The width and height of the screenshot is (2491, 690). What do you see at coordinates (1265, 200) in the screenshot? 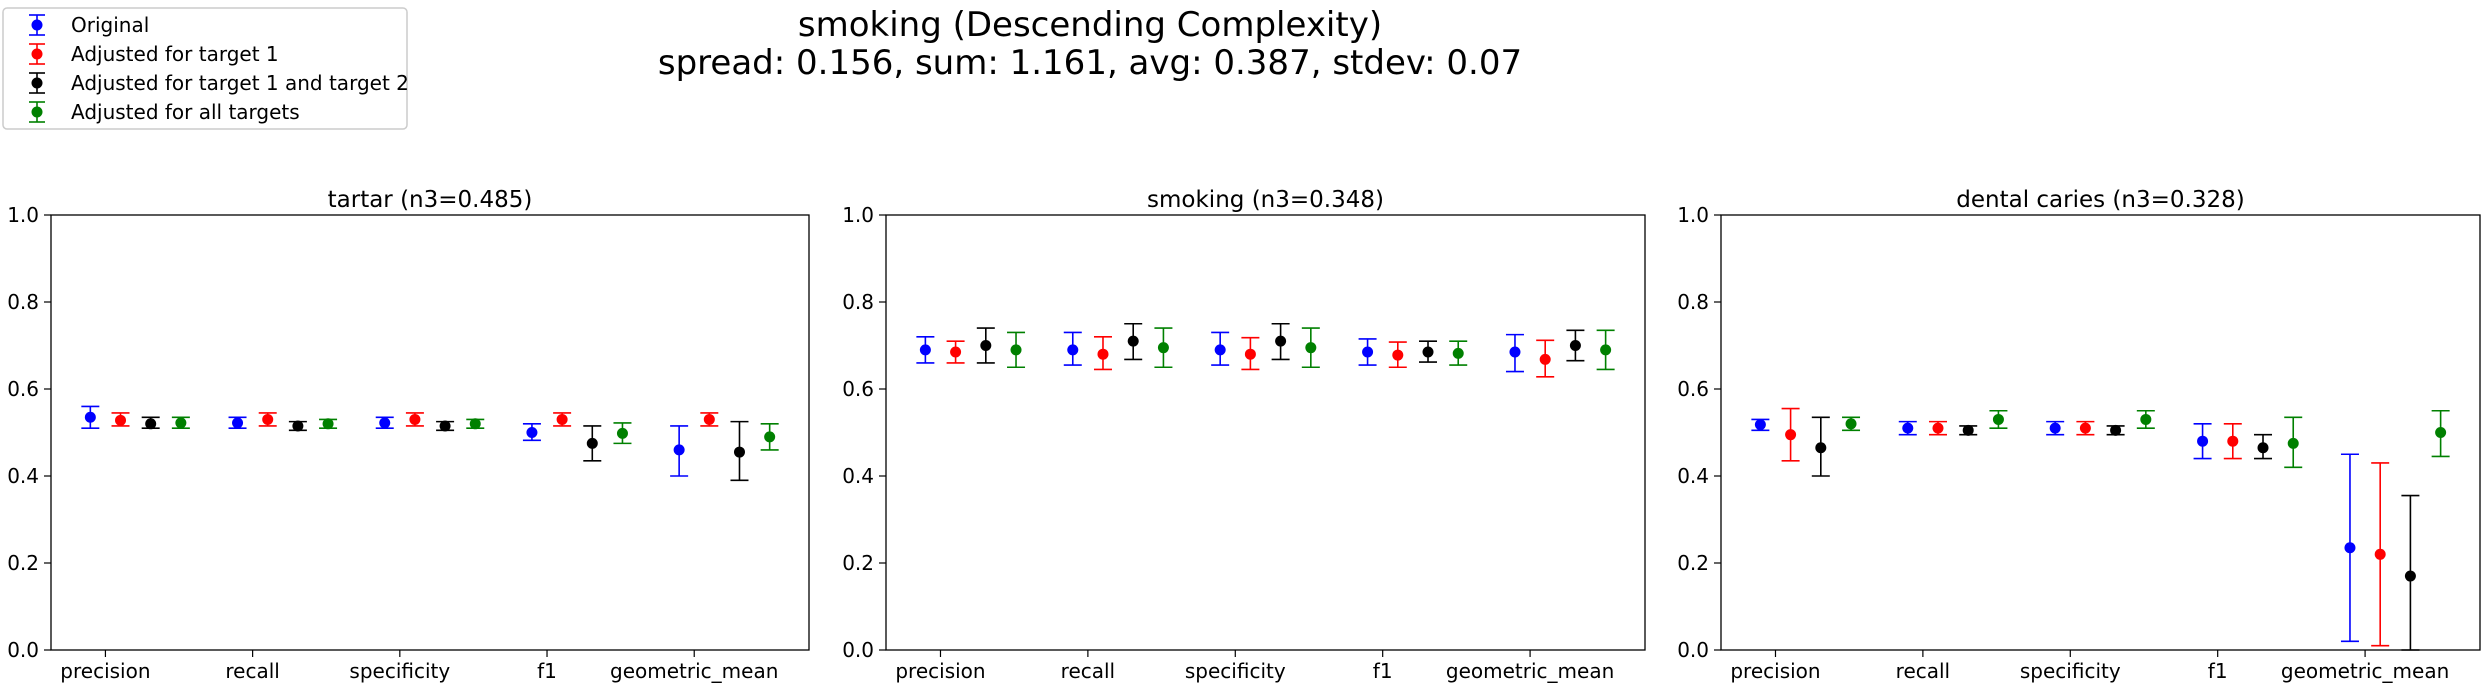
I see `chart-title: smoking (n3=0.348)` at bounding box center [1265, 200].